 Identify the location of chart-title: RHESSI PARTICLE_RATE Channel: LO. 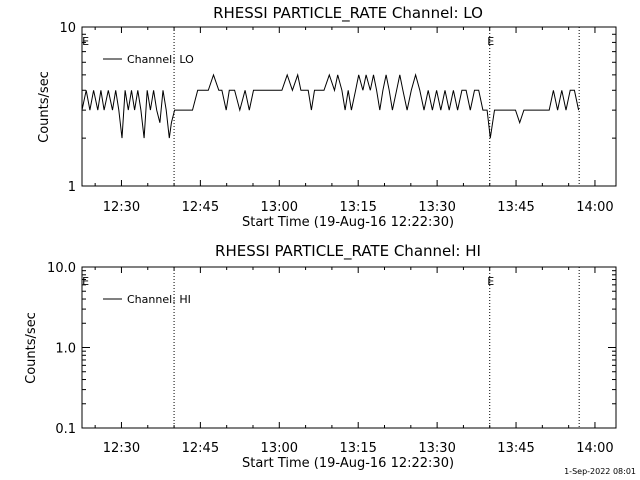
(348, 13).